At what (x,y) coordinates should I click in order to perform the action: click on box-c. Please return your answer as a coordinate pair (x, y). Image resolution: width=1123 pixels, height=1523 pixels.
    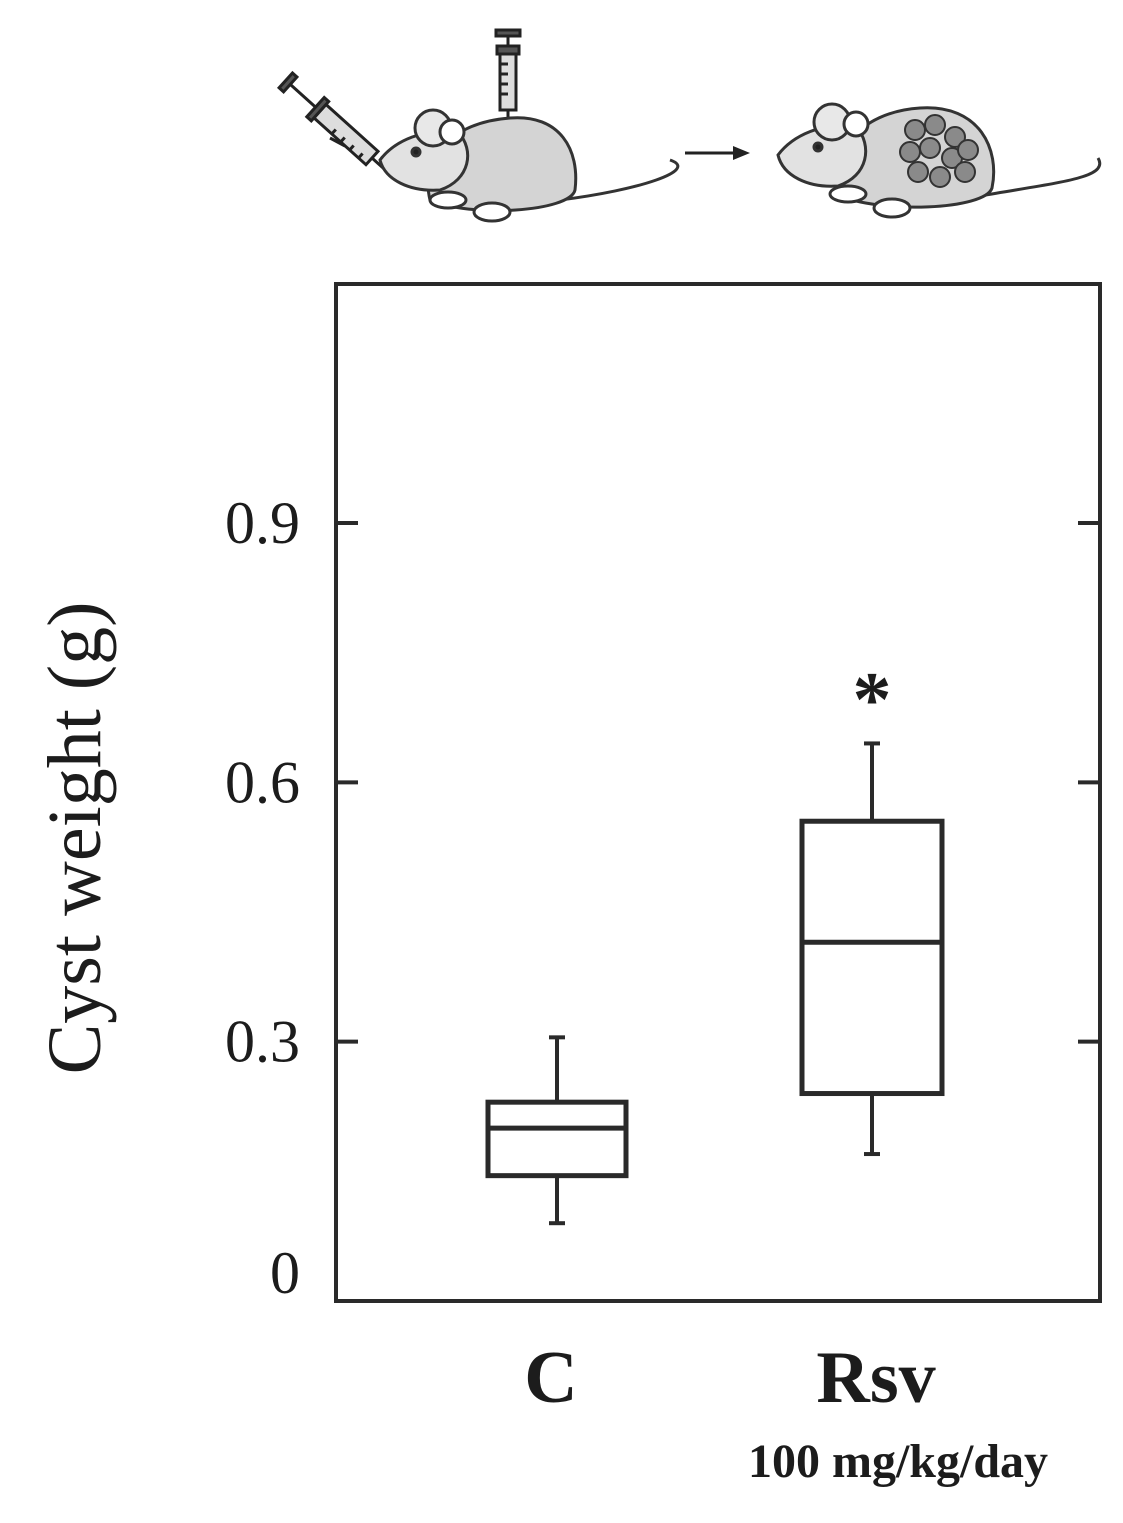
    Looking at the image, I should click on (557, 1130).